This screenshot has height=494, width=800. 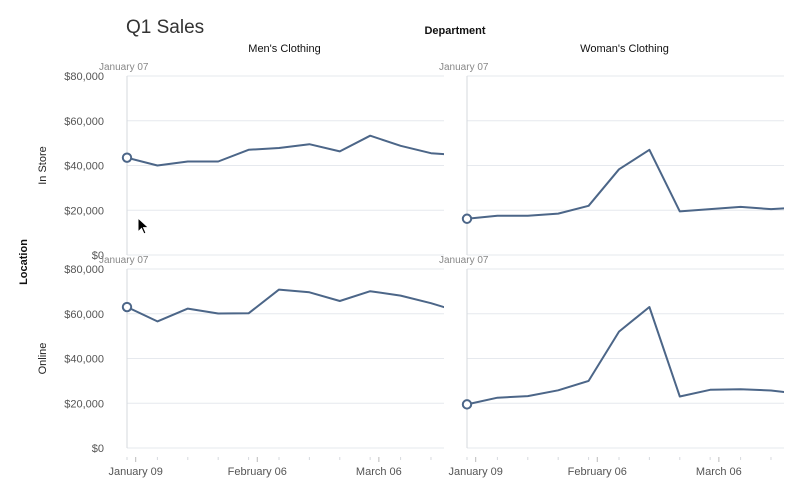 What do you see at coordinates (43, 359) in the screenshot?
I see `row-label: Online` at bounding box center [43, 359].